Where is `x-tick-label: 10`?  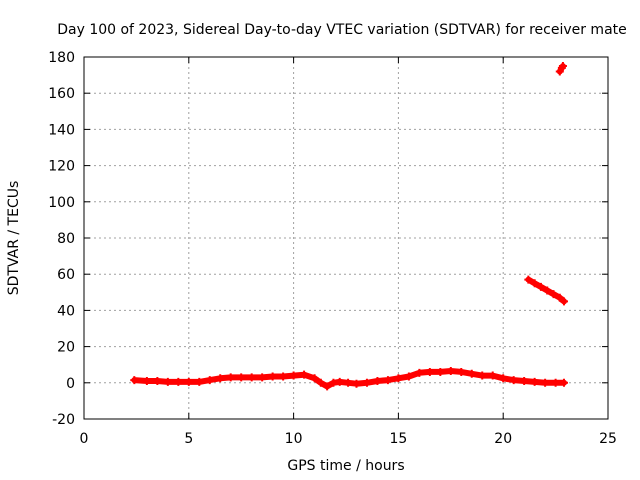 x-tick-label: 10 is located at coordinates (294, 439).